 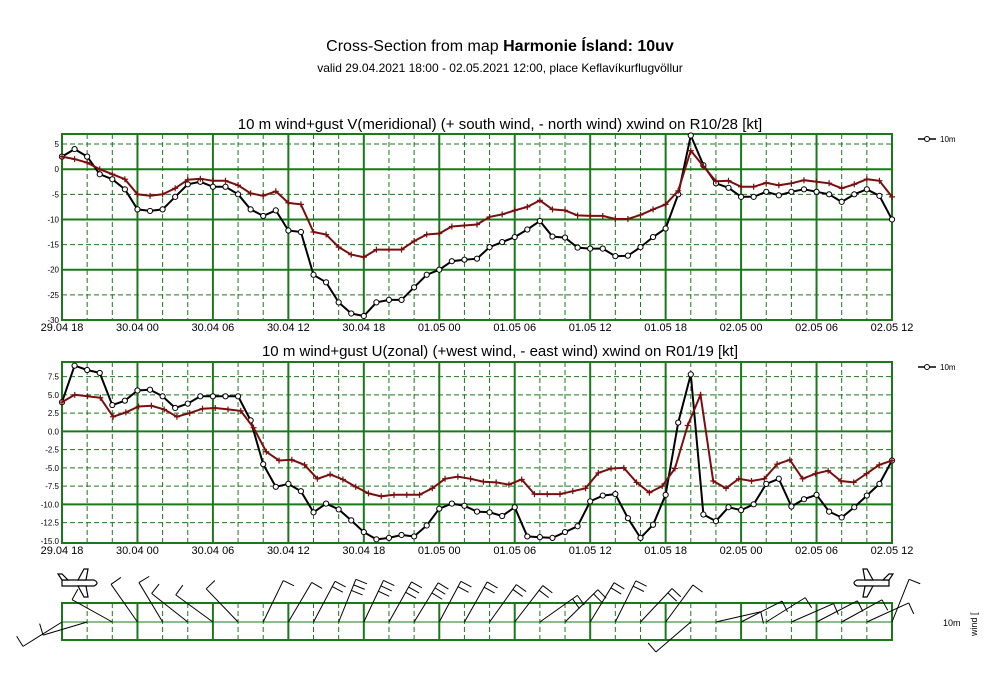 What do you see at coordinates (665, 328) in the screenshot?
I see `x-tick-label: 01.05 18` at bounding box center [665, 328].